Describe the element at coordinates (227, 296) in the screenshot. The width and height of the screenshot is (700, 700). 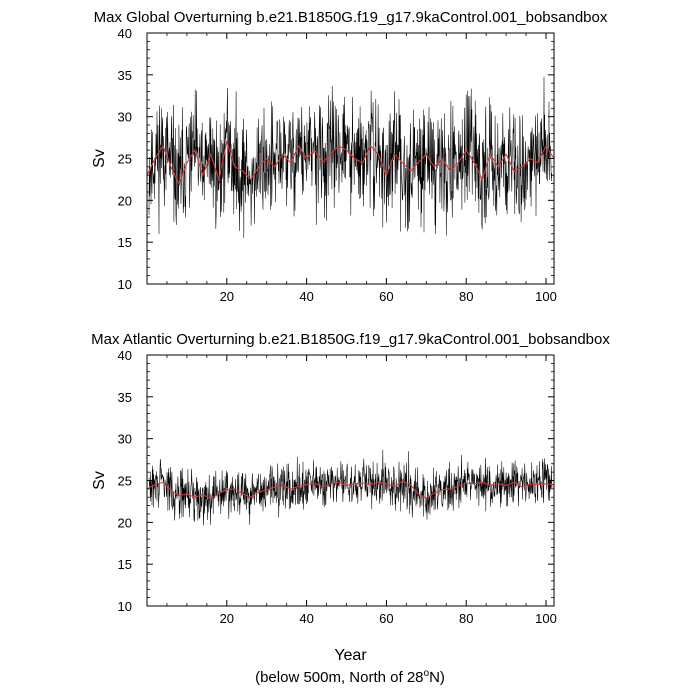
I see `global-x-tick-label: 20` at that location.